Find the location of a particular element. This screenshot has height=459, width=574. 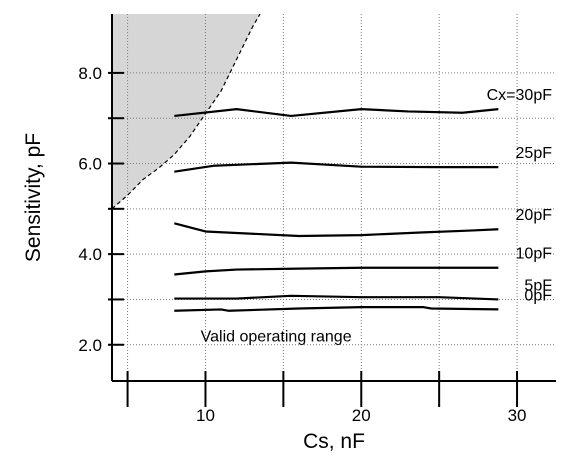

series-label: 0pF is located at coordinates (538, 295).